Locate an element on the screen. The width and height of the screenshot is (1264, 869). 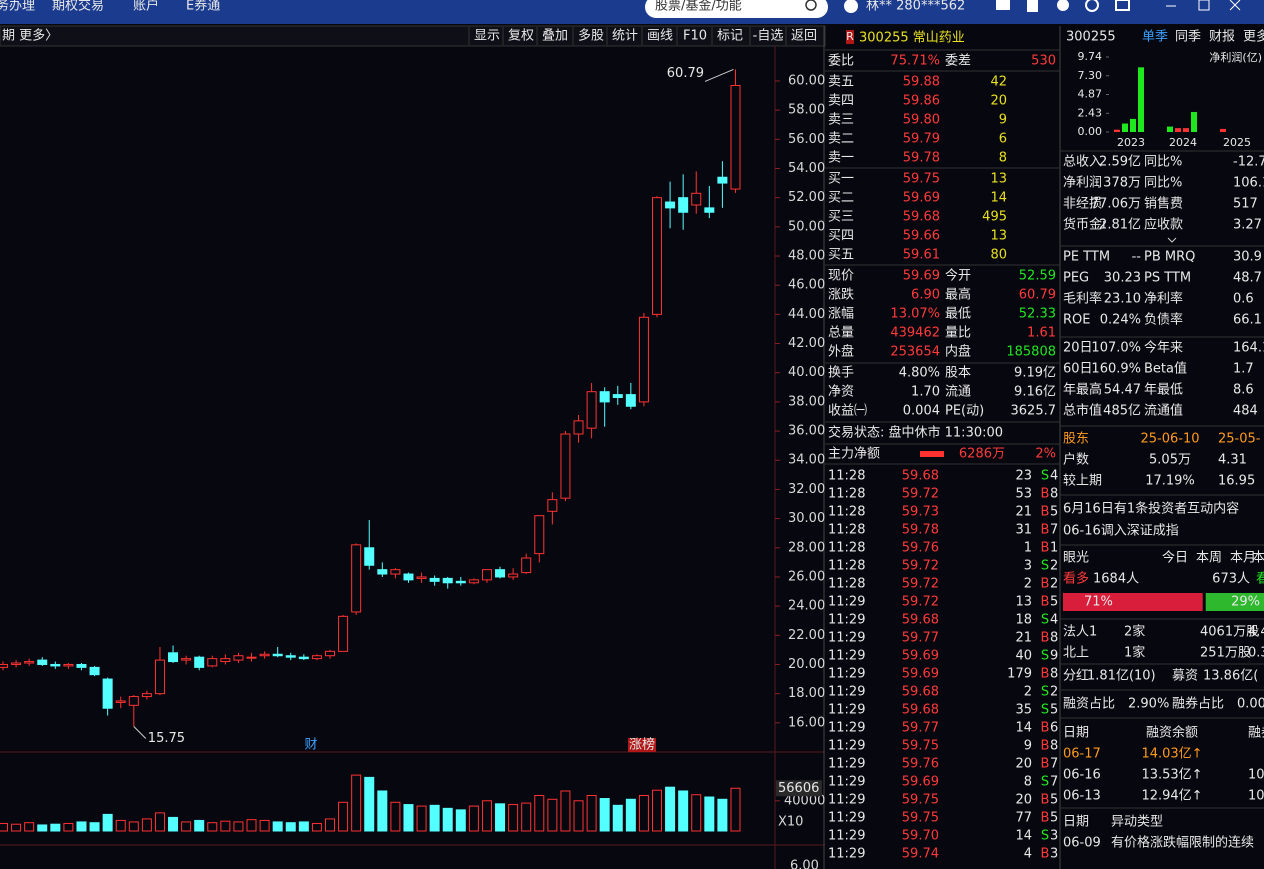
label: 毛利率 is located at coordinates (1082, 299).